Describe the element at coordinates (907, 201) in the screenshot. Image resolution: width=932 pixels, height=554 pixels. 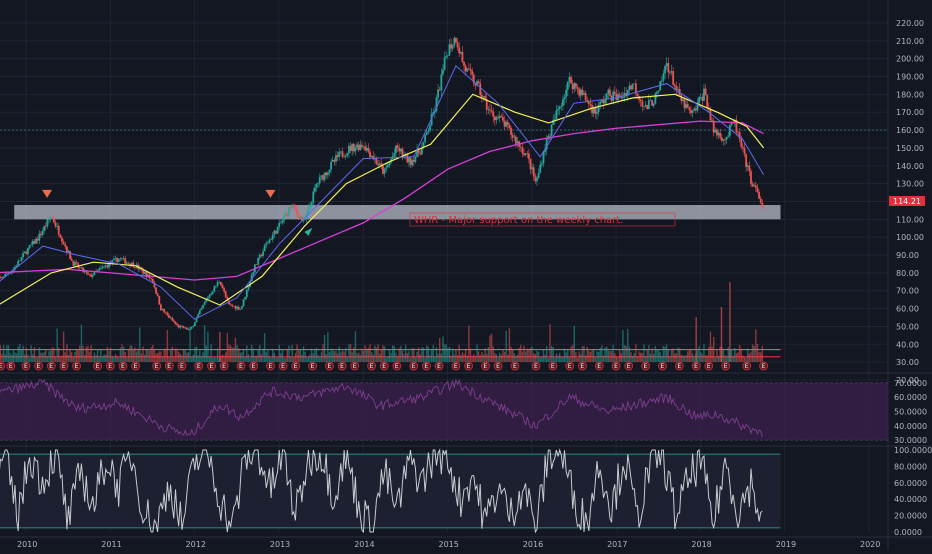
I see `price-tag-label: 114.21` at that location.